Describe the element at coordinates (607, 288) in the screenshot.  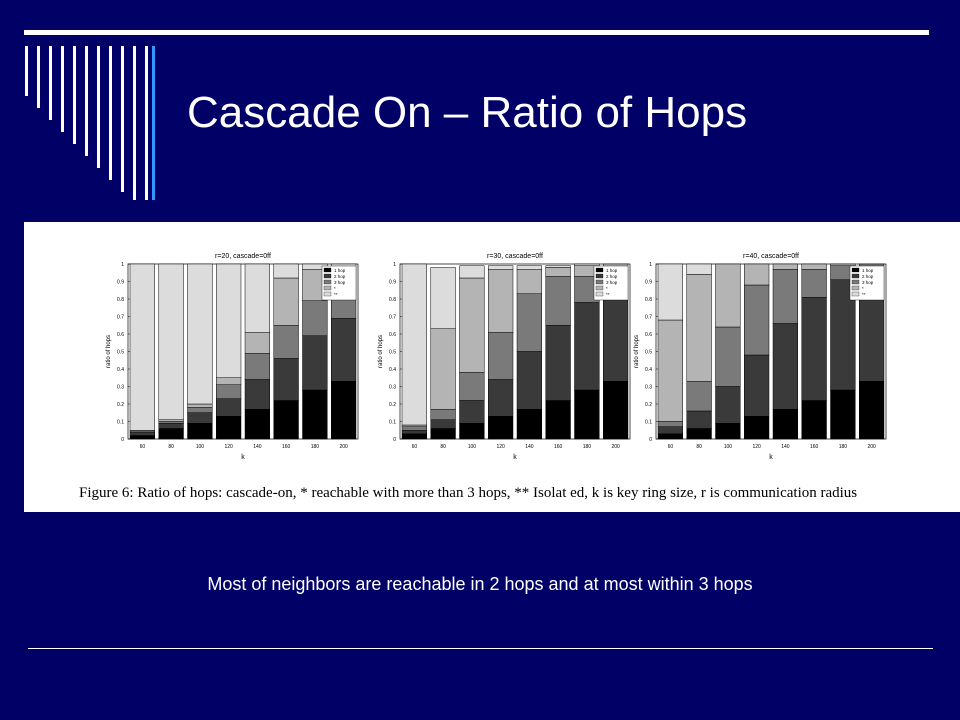
I see `legend-label: *` at that location.